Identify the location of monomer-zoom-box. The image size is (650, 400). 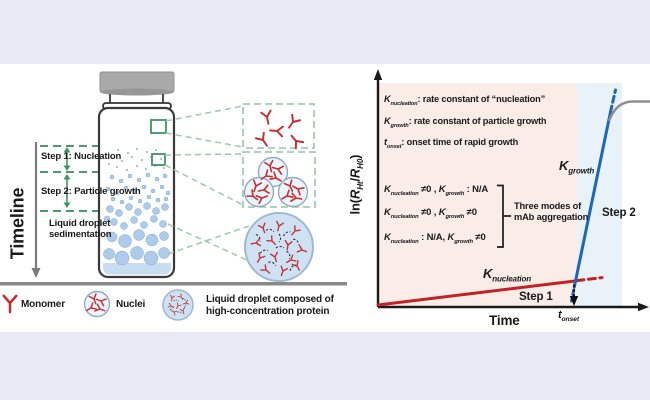
(278, 126).